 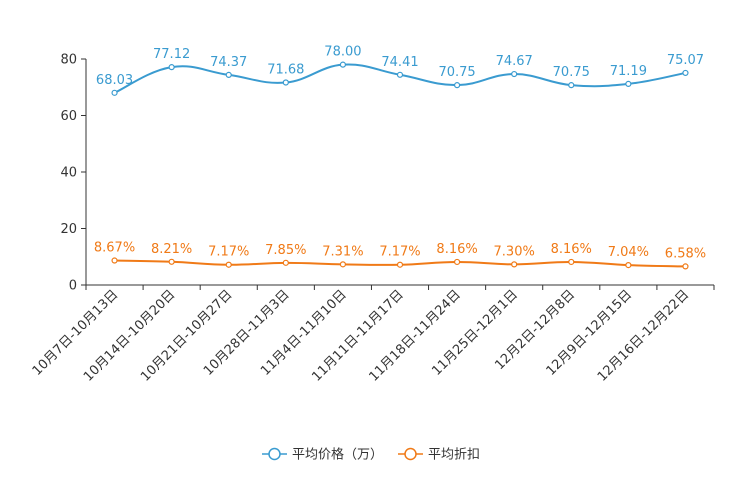 What do you see at coordinates (68, 60) in the screenshot?
I see `y-tick-label: 80` at bounding box center [68, 60].